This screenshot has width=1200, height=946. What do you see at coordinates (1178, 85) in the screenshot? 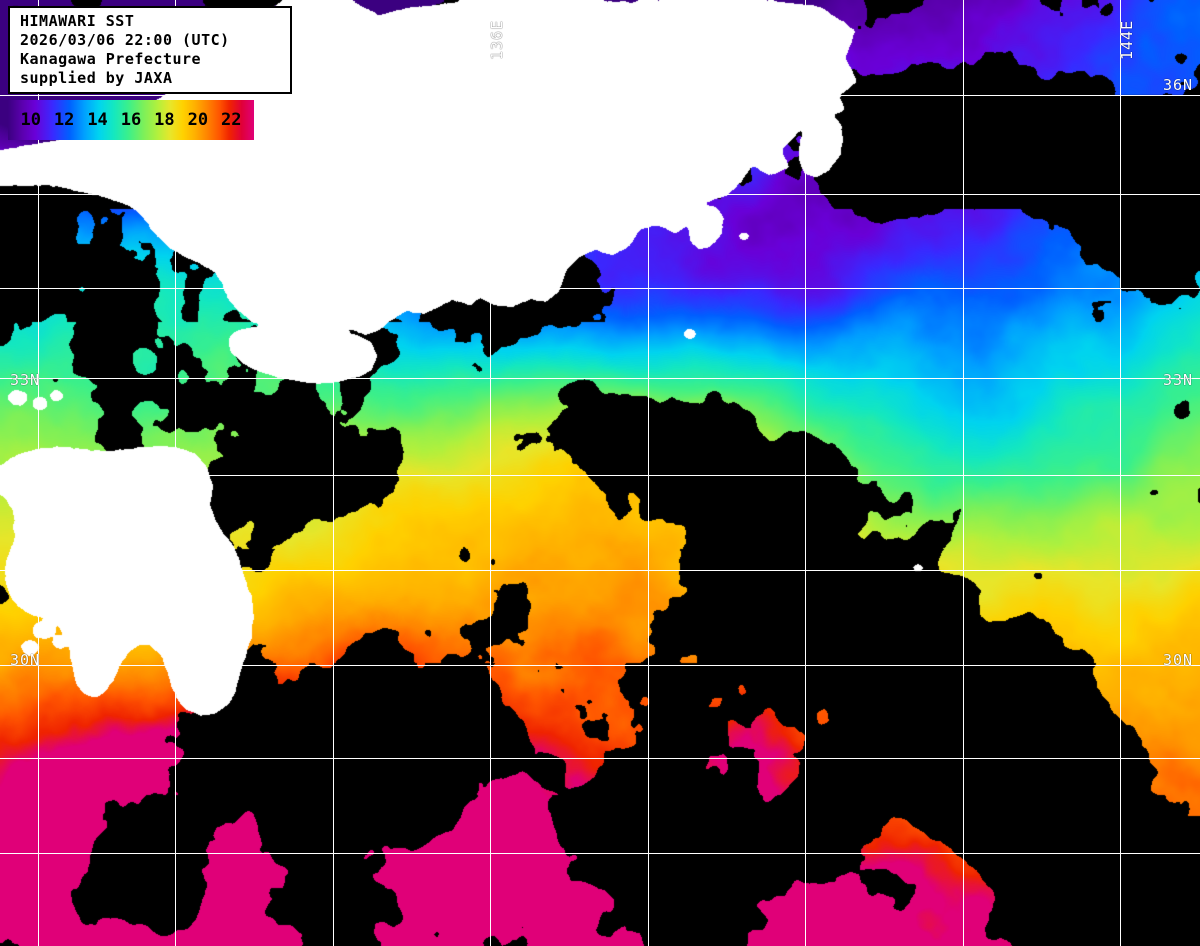
I see `lat-label-36N: 36N` at bounding box center [1178, 85].